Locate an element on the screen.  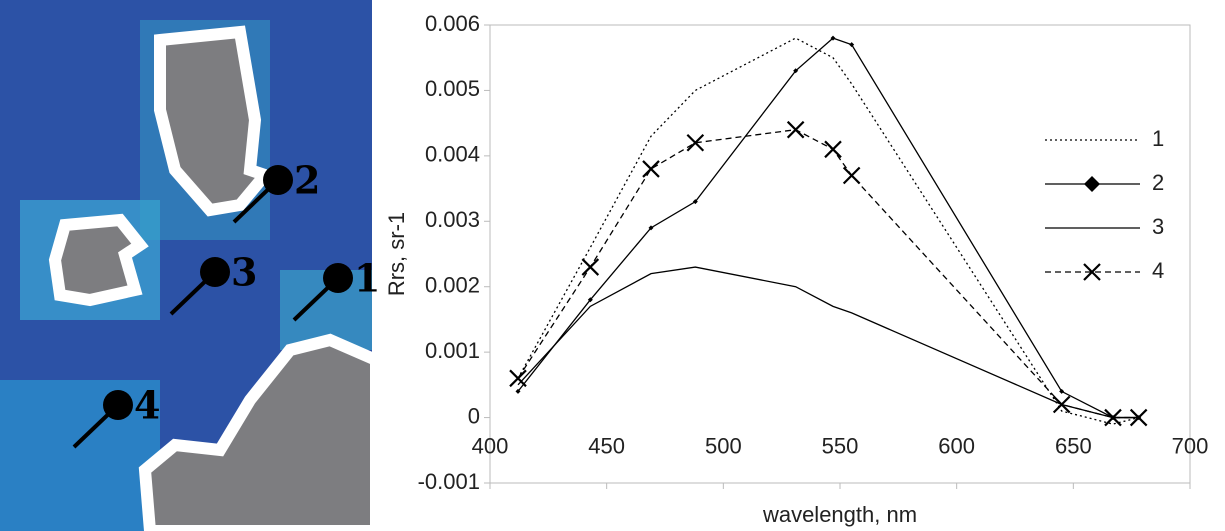
y-tick-label: 0.001 is located at coordinates (452, 350).